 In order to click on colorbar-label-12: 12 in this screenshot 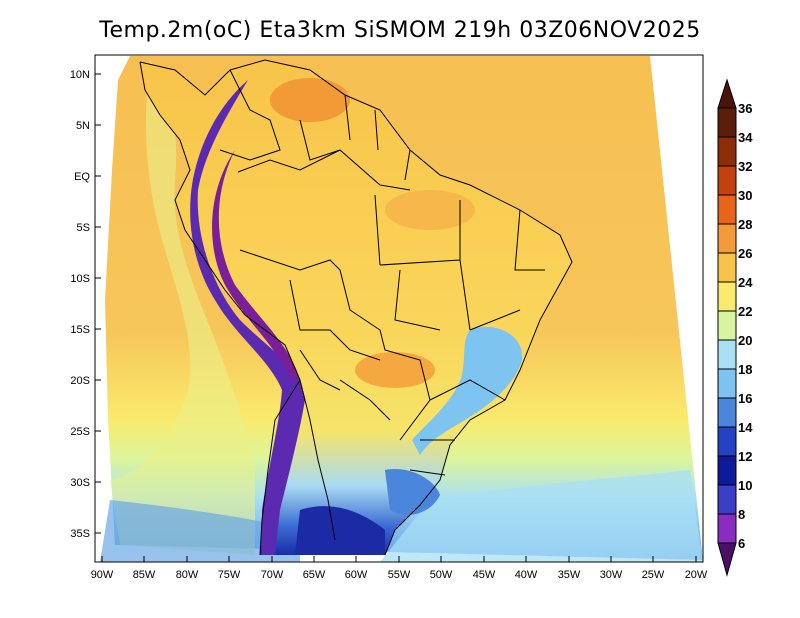, I will do `click(745, 456)`.